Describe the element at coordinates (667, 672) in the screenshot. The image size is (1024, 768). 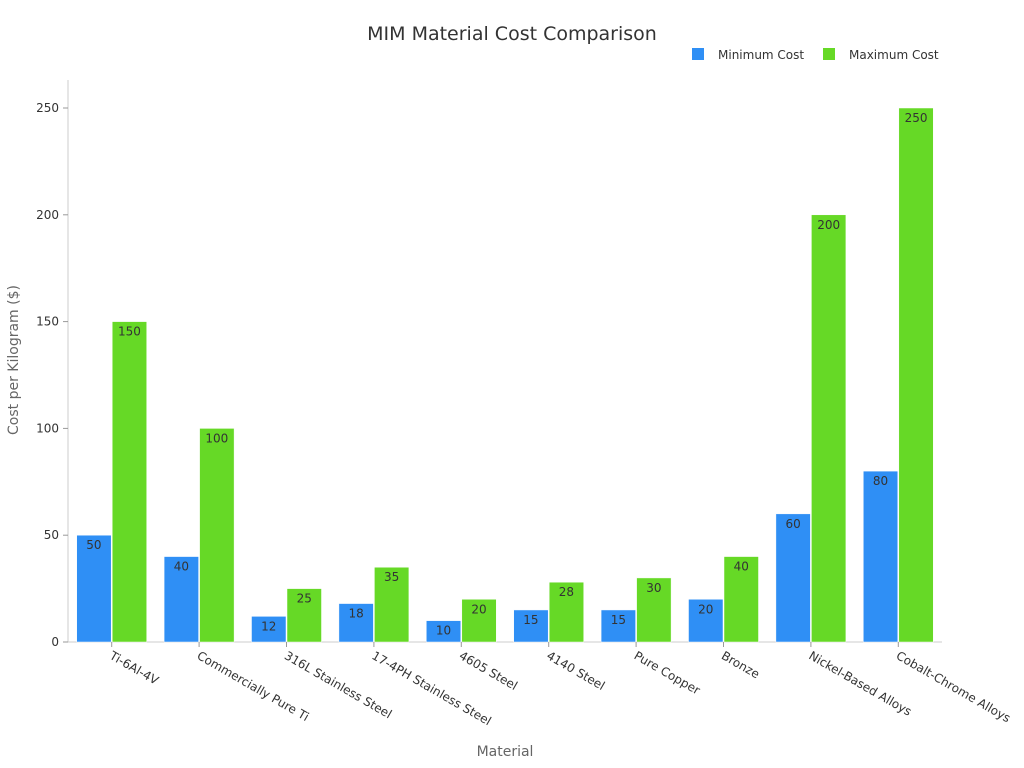
I see `x-tick-label: Pure Copper` at that location.